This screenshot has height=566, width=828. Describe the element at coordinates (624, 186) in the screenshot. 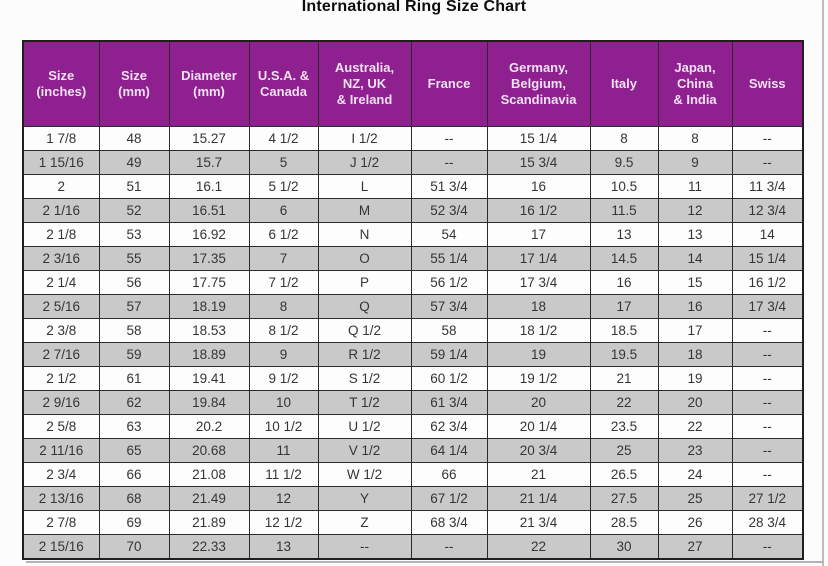

I see `cell: 10.5` at that location.